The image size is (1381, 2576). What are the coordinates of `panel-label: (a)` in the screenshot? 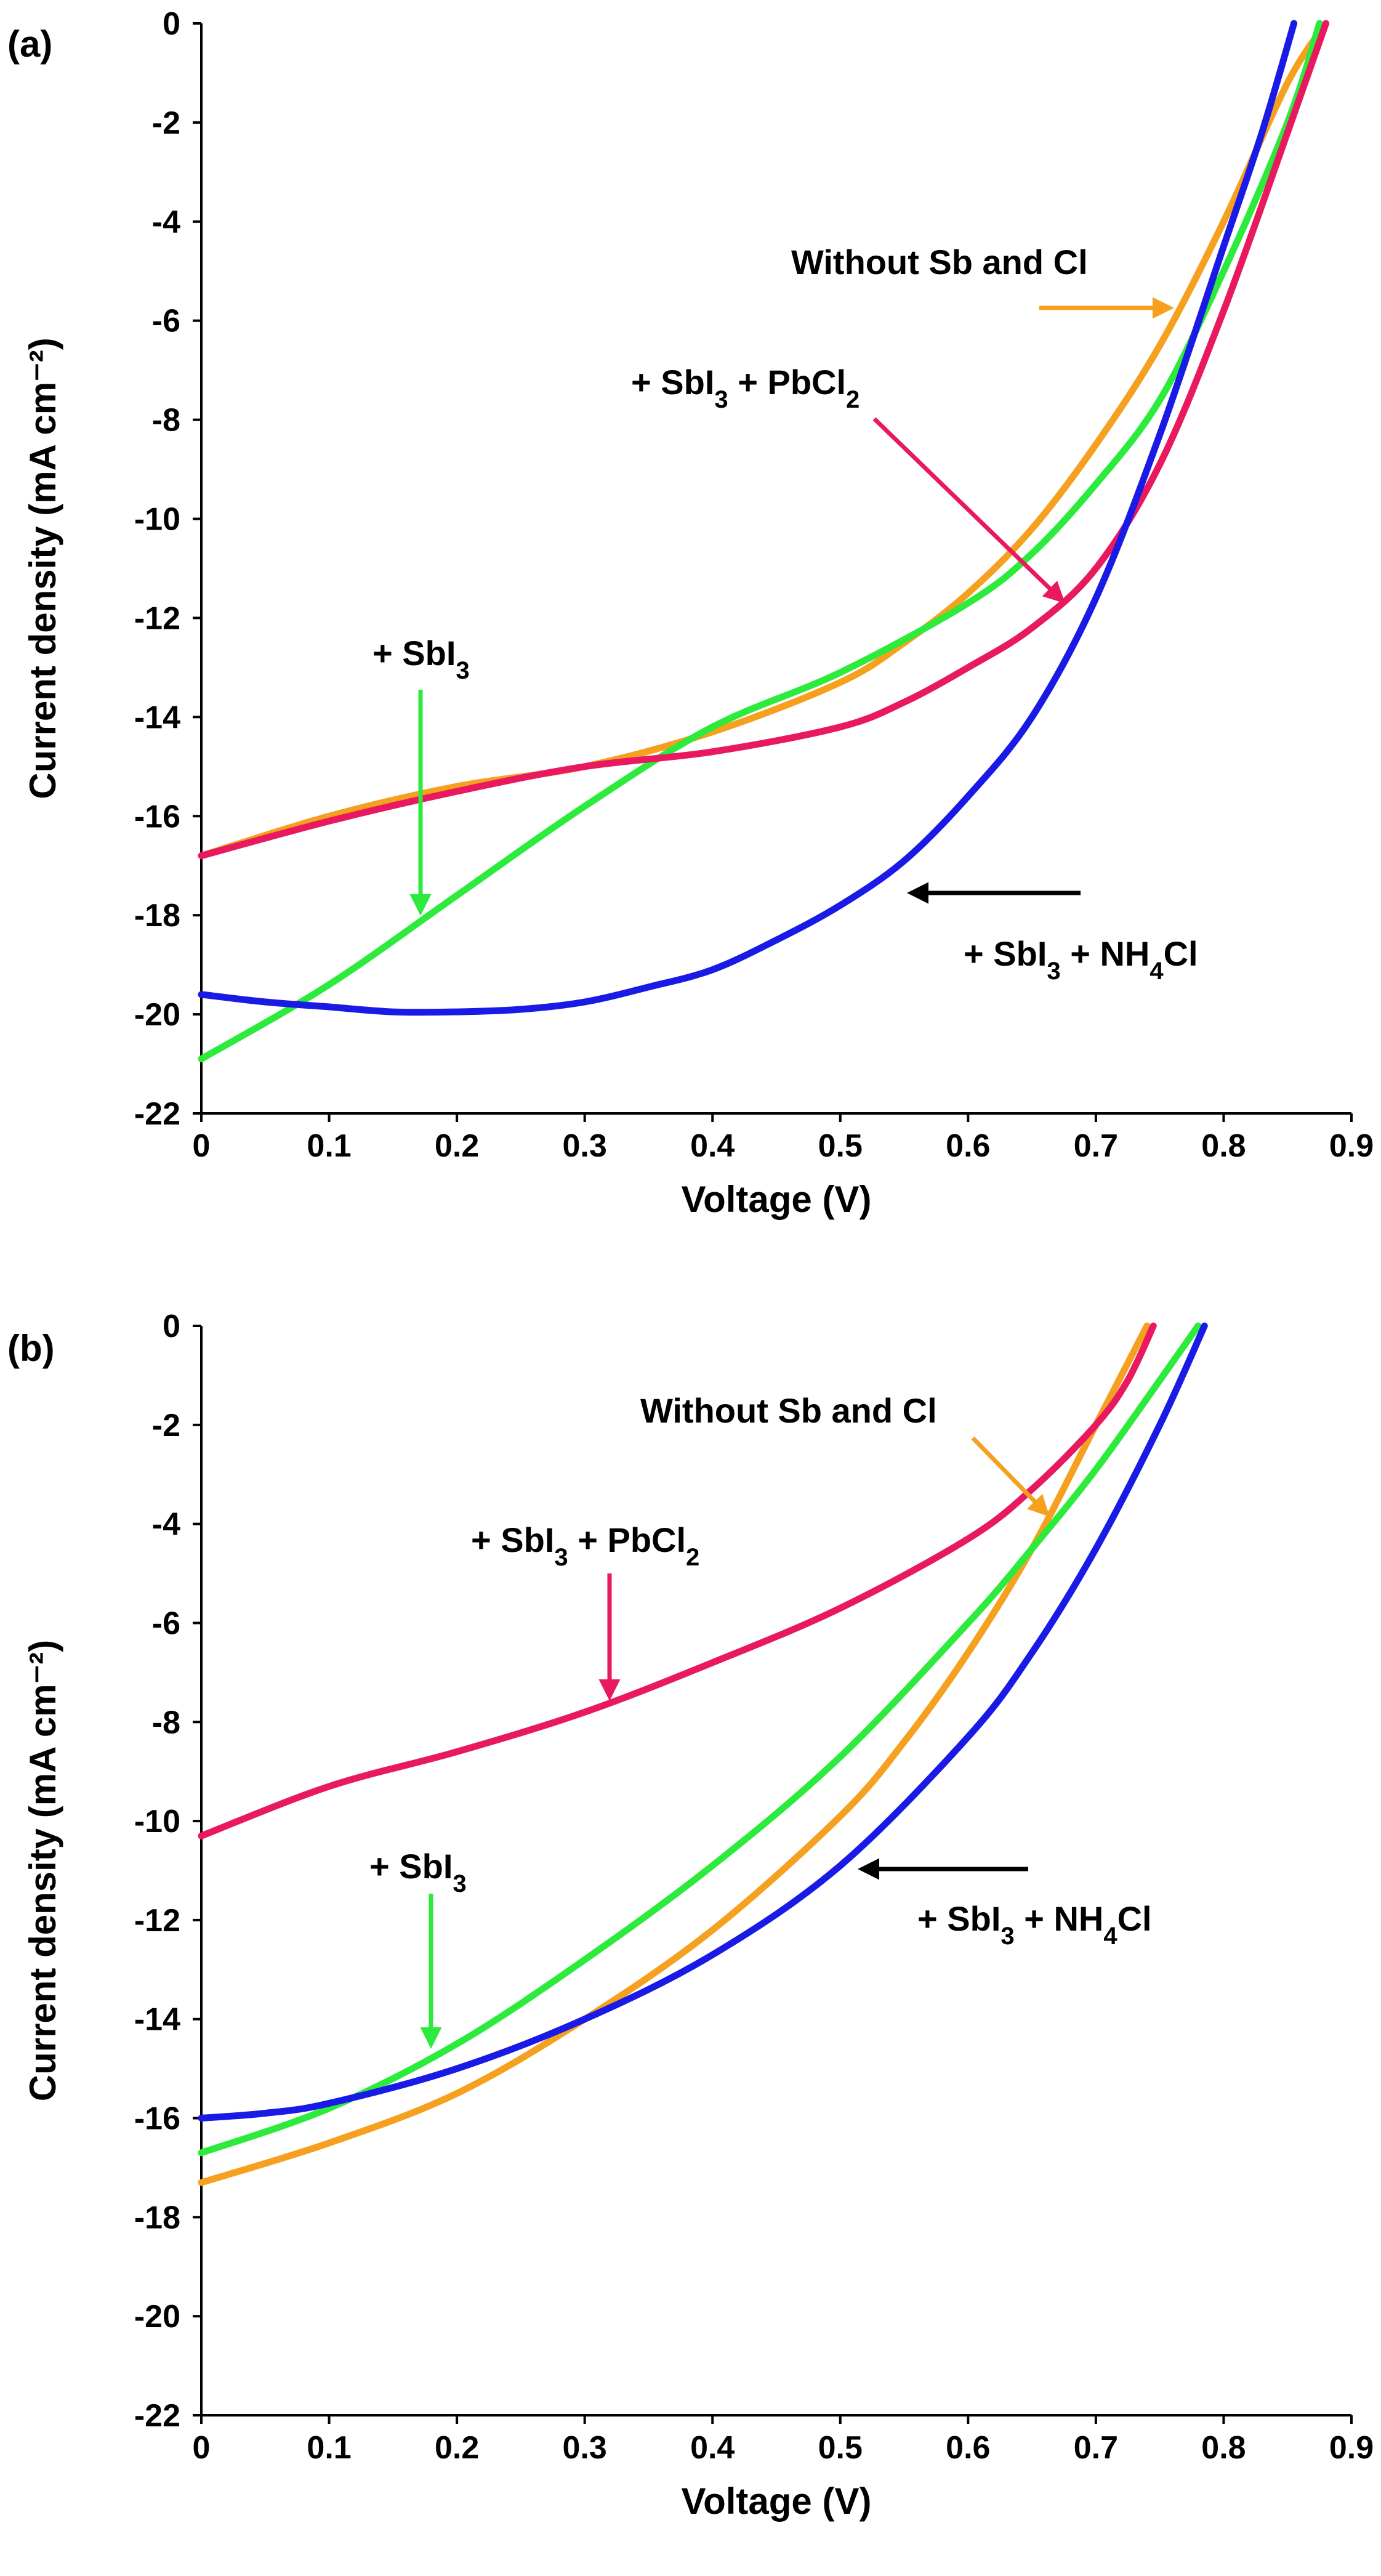 It's located at (29, 44).